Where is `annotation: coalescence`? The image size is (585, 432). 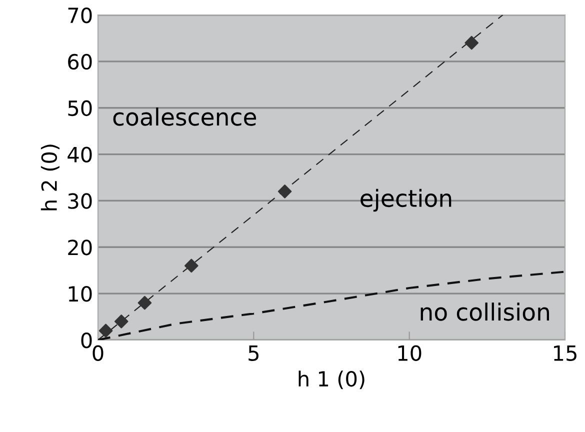
annotation: coalescence is located at coordinates (184, 117).